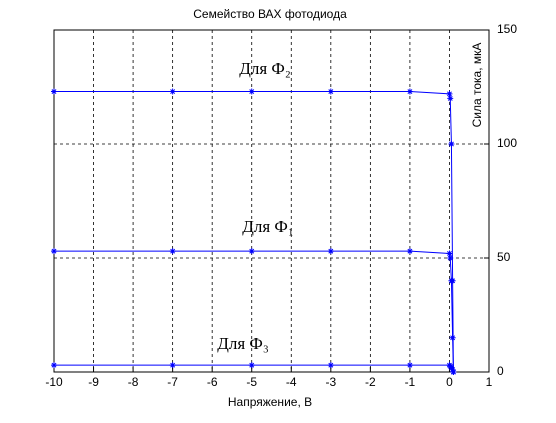 The image size is (556, 423). I want to click on x-tick-label: -9, so click(93, 382).